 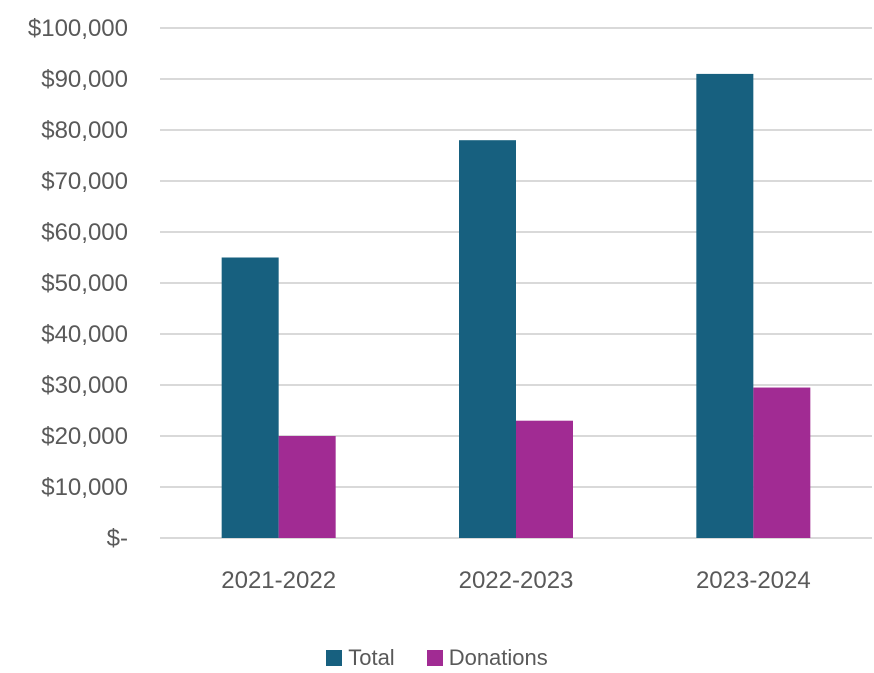 I want to click on y-tick-label: $90,000, so click(x=84, y=79).